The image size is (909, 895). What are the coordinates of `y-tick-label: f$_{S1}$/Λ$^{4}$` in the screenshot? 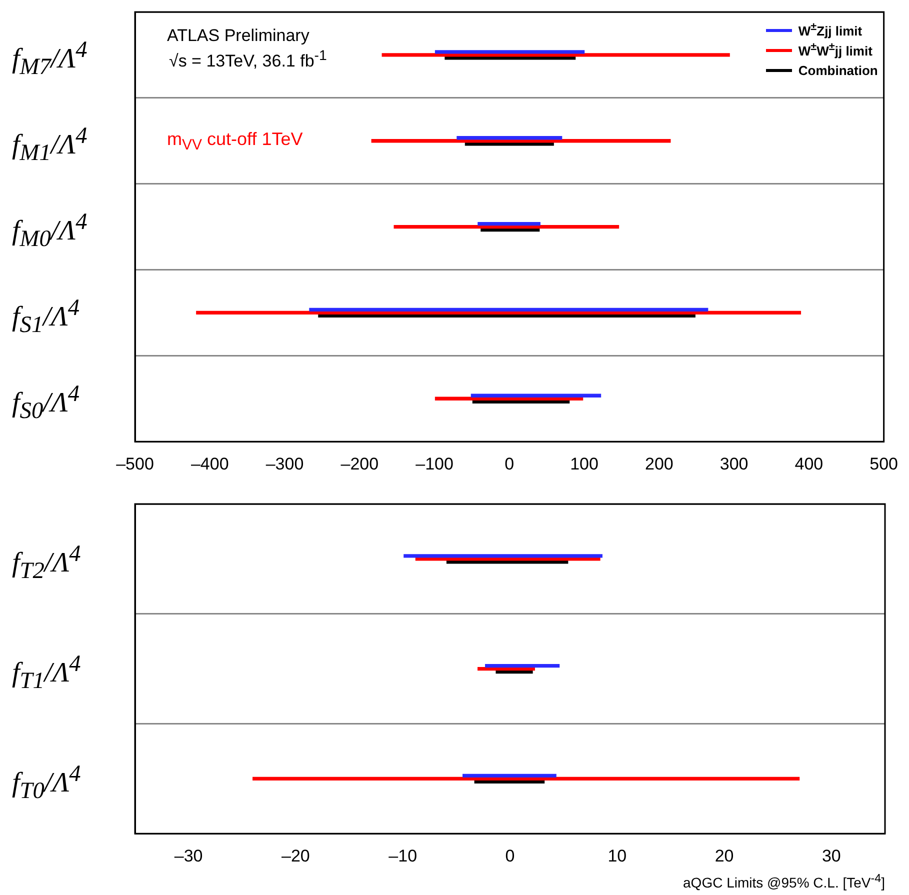 It's located at (46, 316).